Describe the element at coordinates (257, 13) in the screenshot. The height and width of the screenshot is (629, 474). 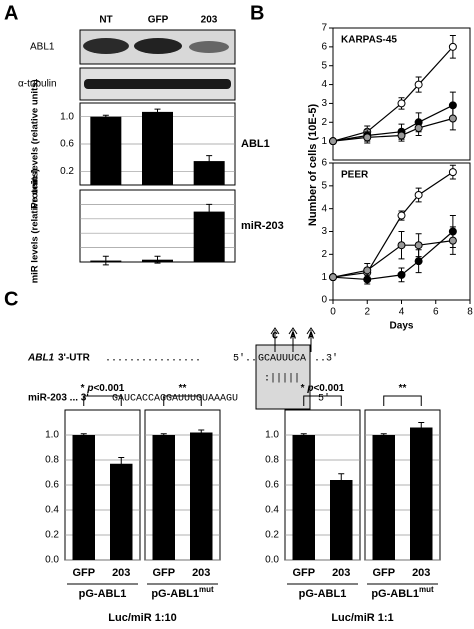
I see `panel-label: B` at that location.